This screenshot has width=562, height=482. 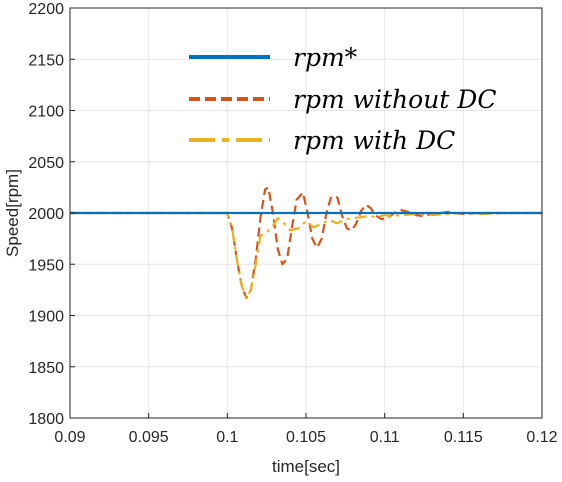 I want to click on x-tick-label: 0.11, so click(x=385, y=437).